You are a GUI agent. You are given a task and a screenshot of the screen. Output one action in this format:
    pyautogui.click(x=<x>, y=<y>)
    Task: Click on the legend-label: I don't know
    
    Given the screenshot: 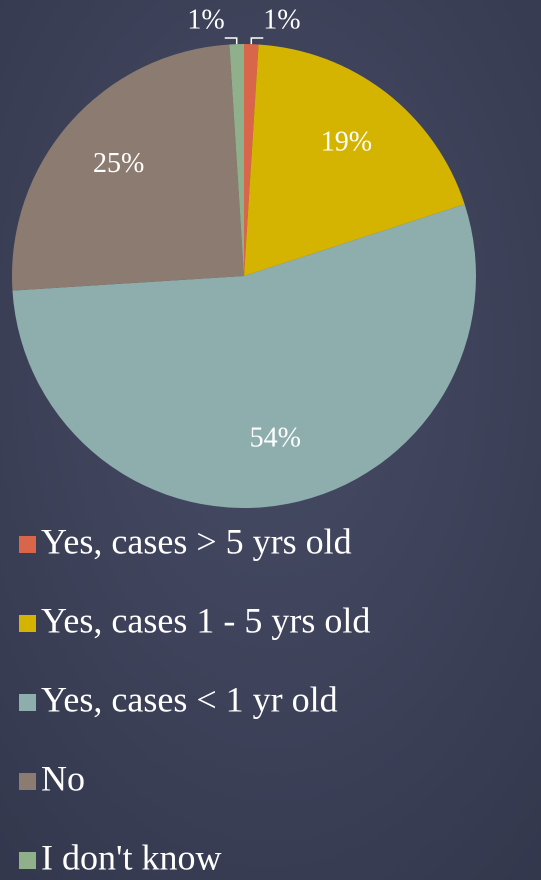 What is the action you would take?
    pyautogui.click(x=131, y=857)
    